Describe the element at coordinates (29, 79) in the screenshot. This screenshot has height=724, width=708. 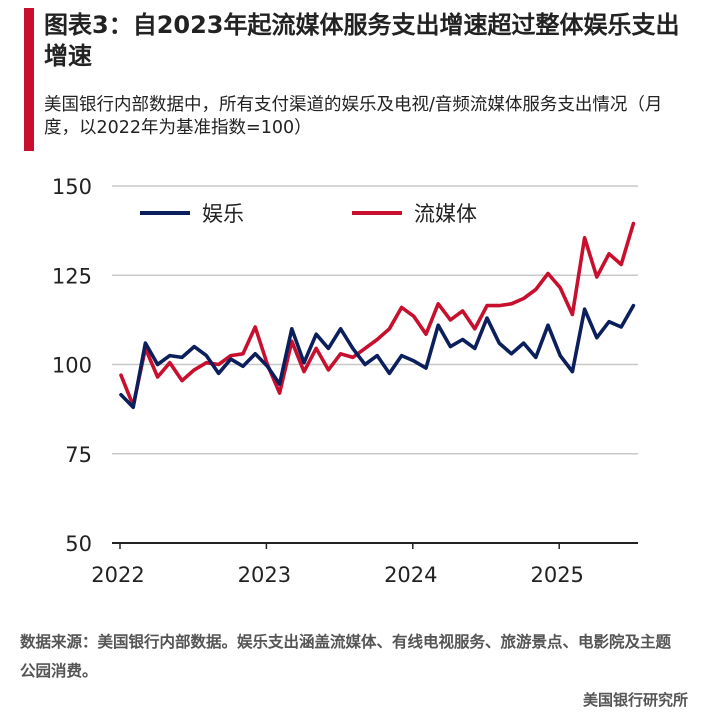
I see `accent-bar` at that location.